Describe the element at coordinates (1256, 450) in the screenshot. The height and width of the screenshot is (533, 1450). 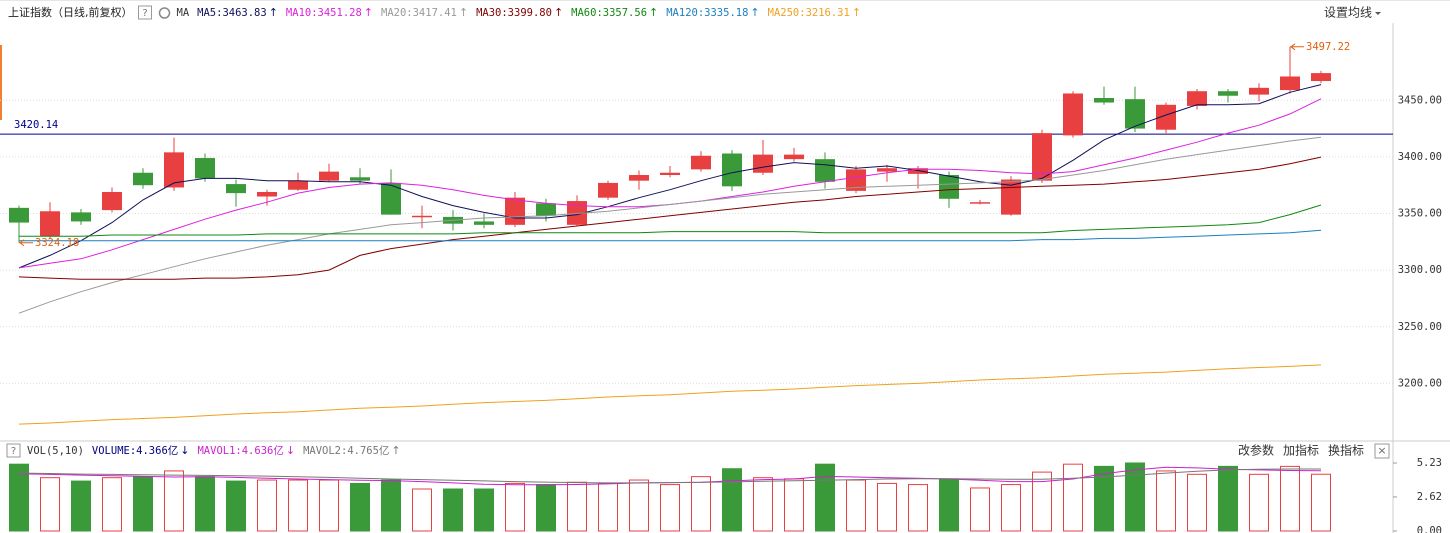
I see `toolbar-button: 改参数` at that location.